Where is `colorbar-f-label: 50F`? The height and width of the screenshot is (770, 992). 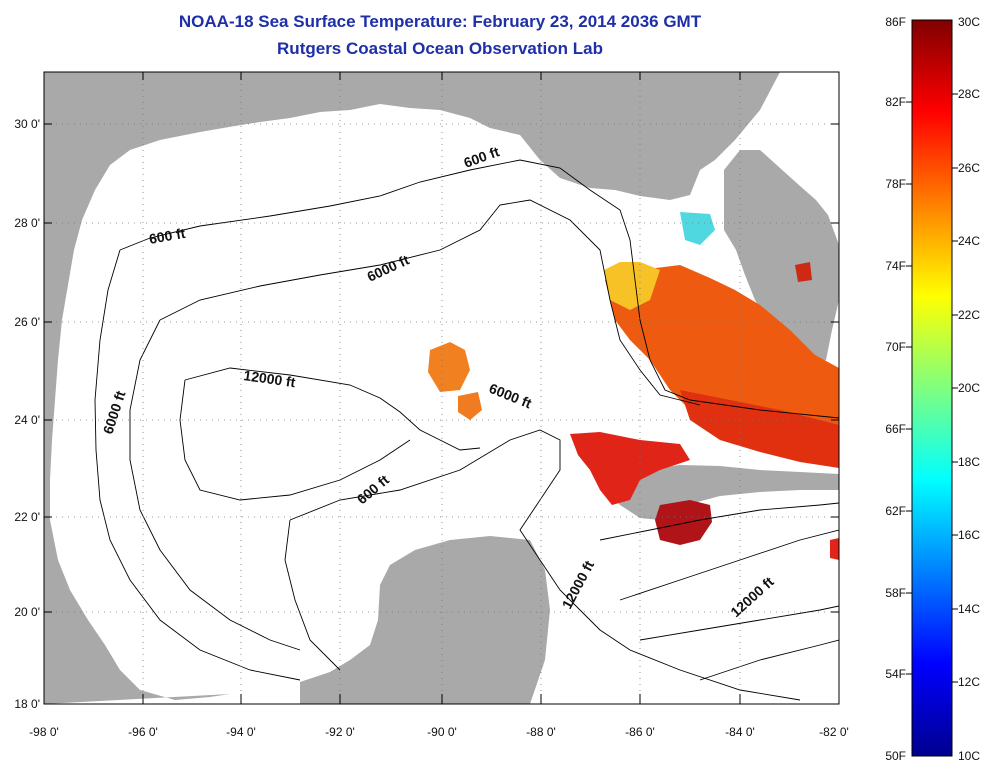
colorbar-f-label: 50F is located at coordinates (895, 756).